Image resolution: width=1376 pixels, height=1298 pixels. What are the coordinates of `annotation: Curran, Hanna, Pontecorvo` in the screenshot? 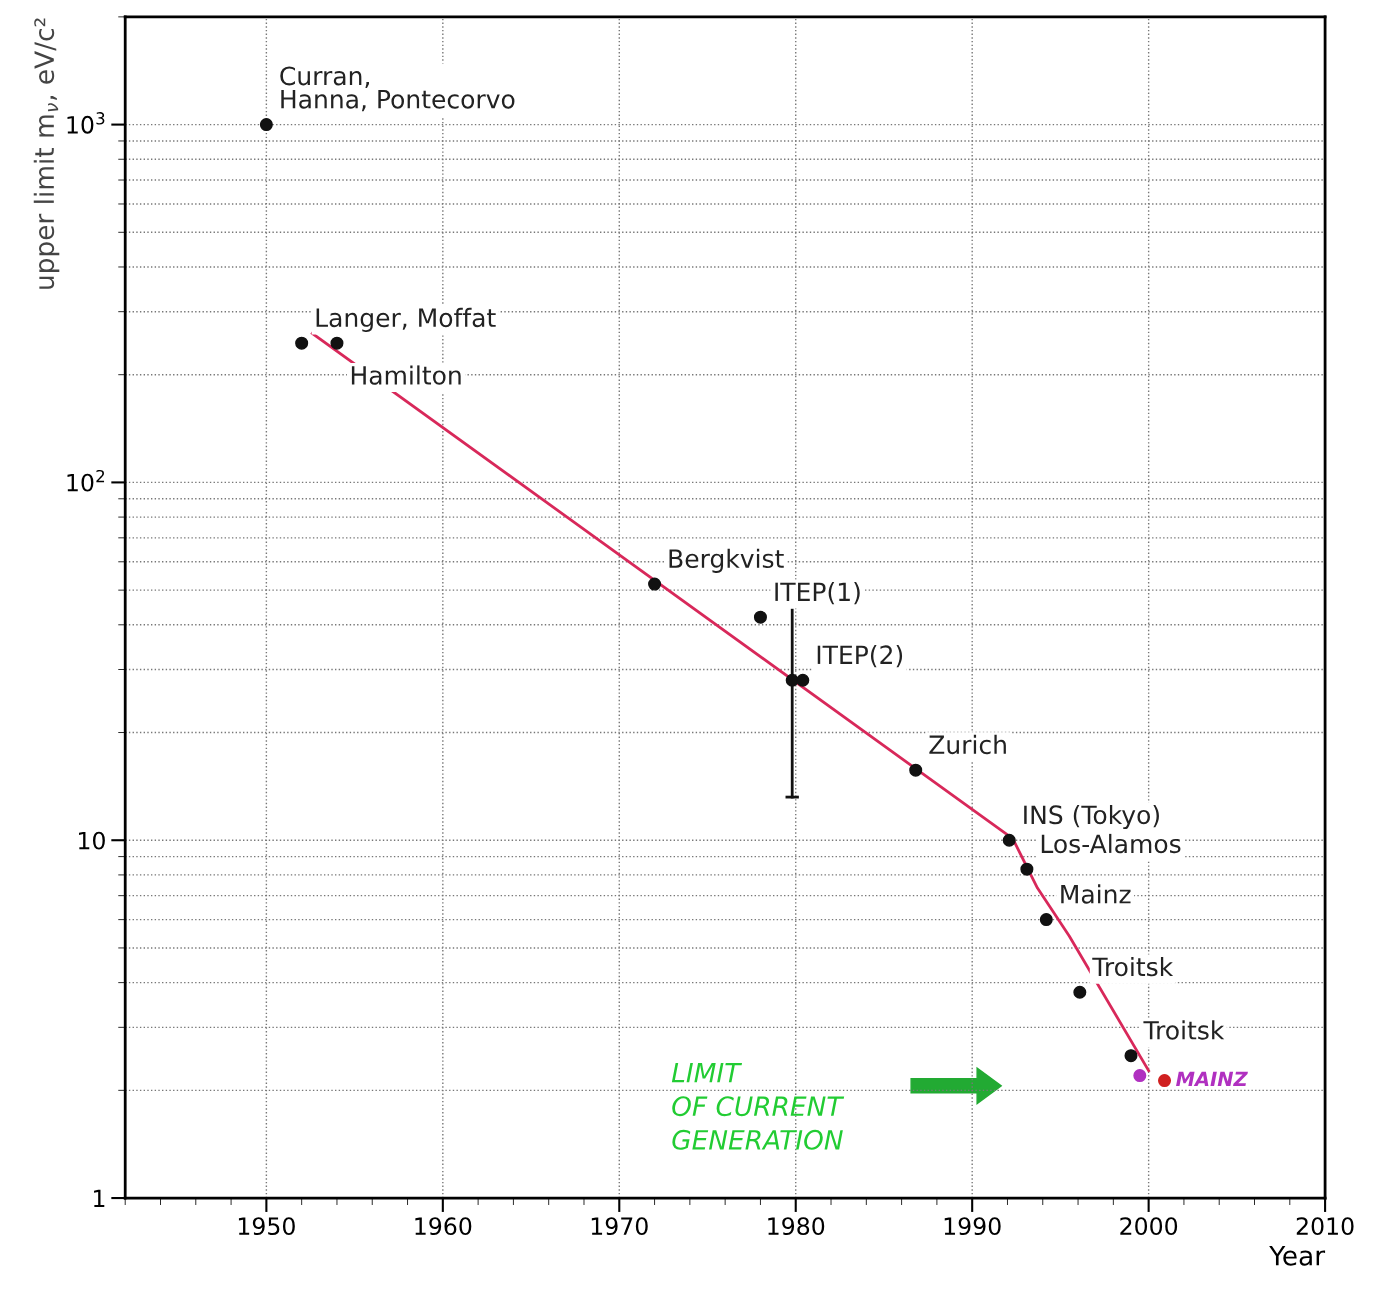 It's located at (397, 89).